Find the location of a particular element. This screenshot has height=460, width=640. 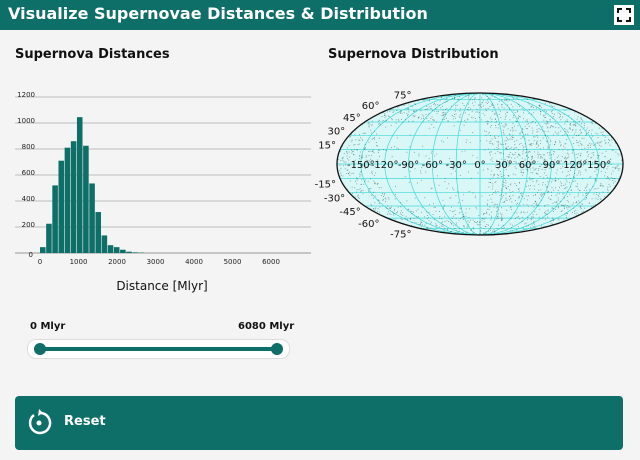

slider-track is located at coordinates (158, 349).